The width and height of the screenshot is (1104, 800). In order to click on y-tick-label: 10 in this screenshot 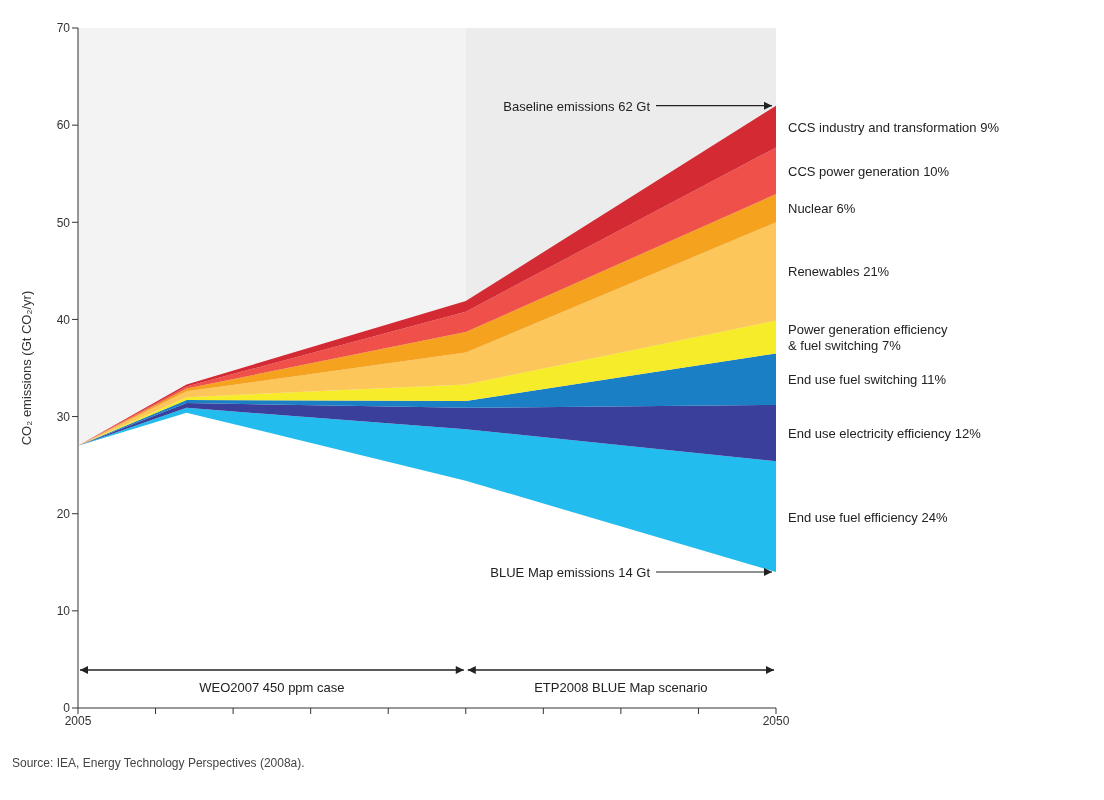, I will do `click(63, 611)`.